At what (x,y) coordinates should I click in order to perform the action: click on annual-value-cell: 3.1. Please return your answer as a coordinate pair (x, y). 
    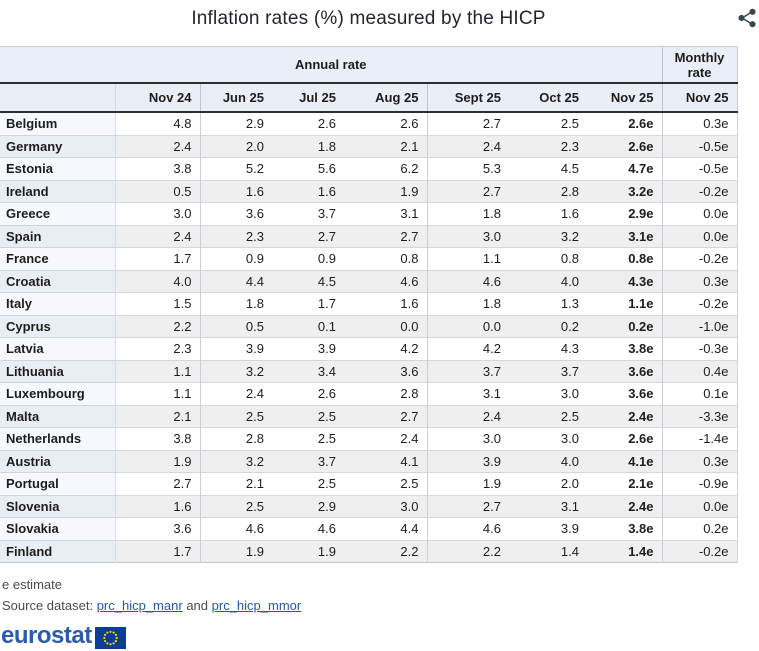
    Looking at the image, I should click on (385, 213).